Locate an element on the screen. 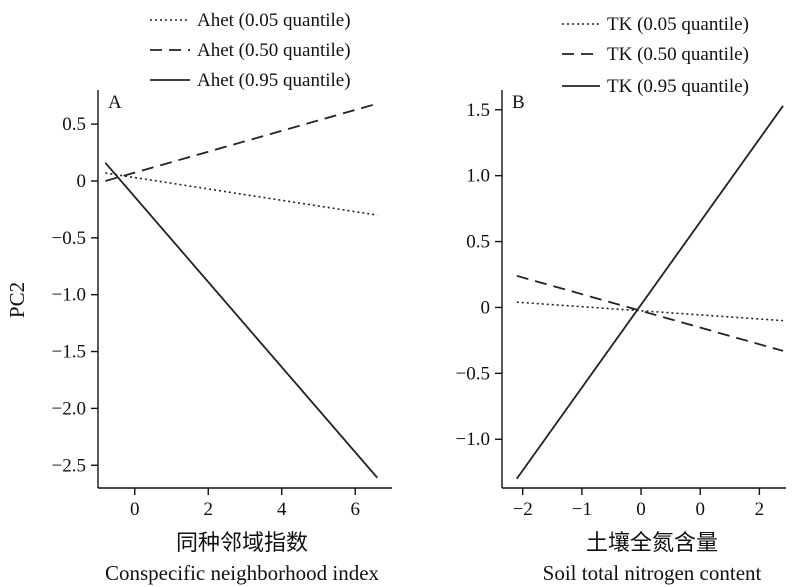  x-tick-label: 6 is located at coordinates (356, 509).